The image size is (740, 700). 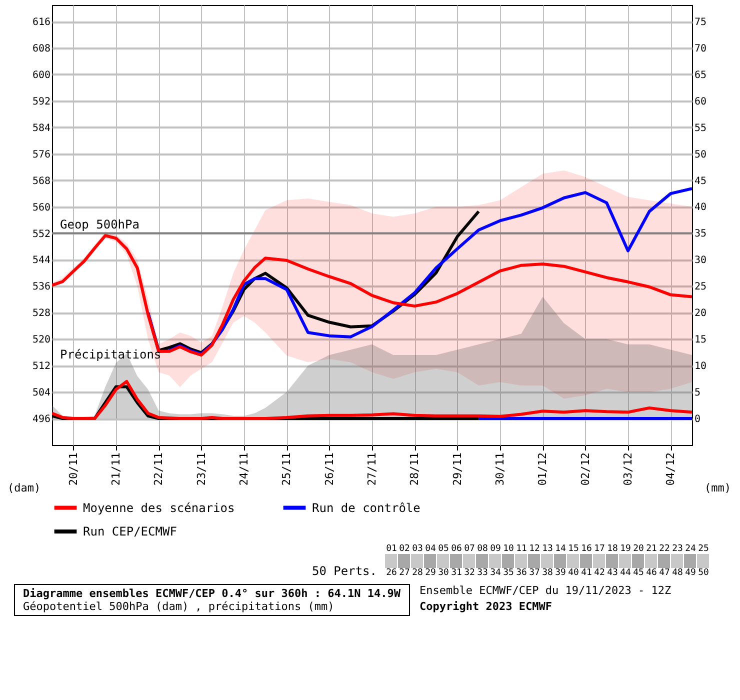 What do you see at coordinates (41, 208) in the screenshot?
I see `y-tick-label: 560` at bounding box center [41, 208].